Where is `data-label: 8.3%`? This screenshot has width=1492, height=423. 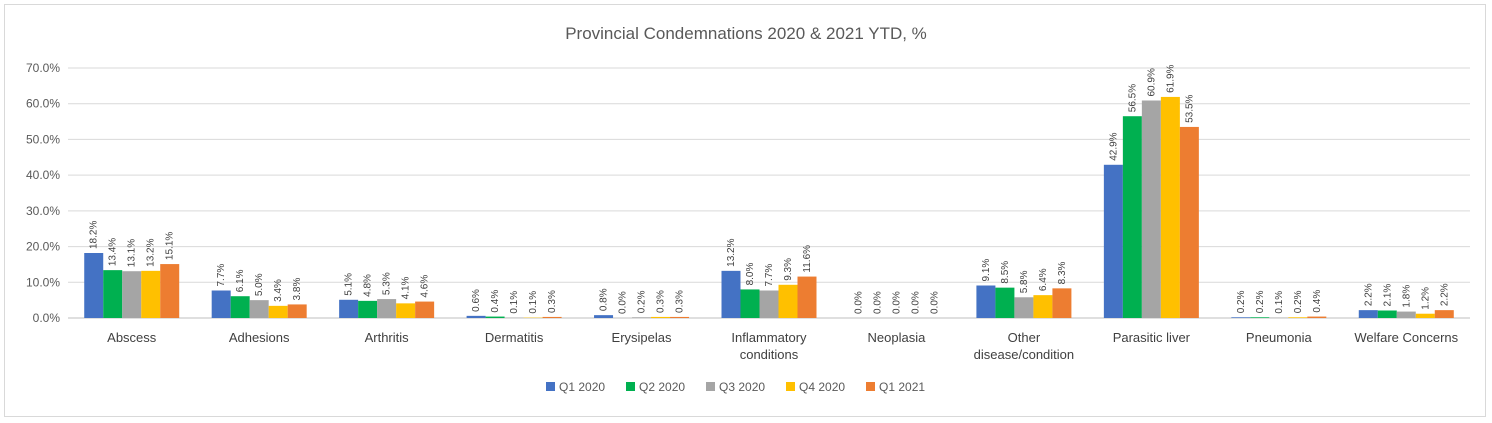 data-label: 8.3% is located at coordinates (1062, 272).